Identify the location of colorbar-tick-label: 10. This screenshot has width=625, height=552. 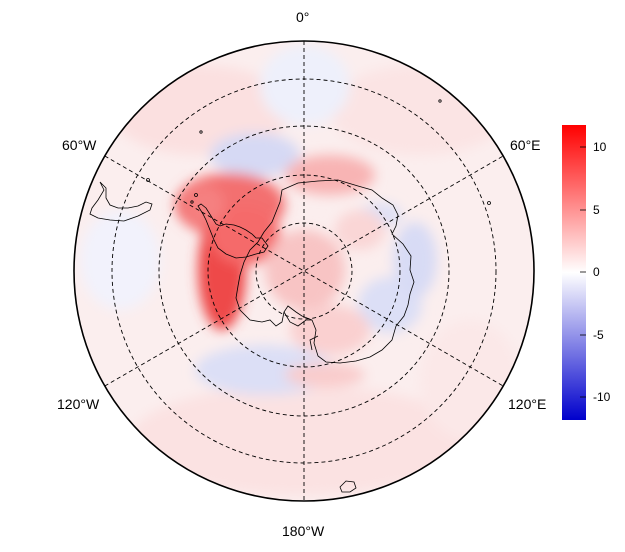
(600, 147).